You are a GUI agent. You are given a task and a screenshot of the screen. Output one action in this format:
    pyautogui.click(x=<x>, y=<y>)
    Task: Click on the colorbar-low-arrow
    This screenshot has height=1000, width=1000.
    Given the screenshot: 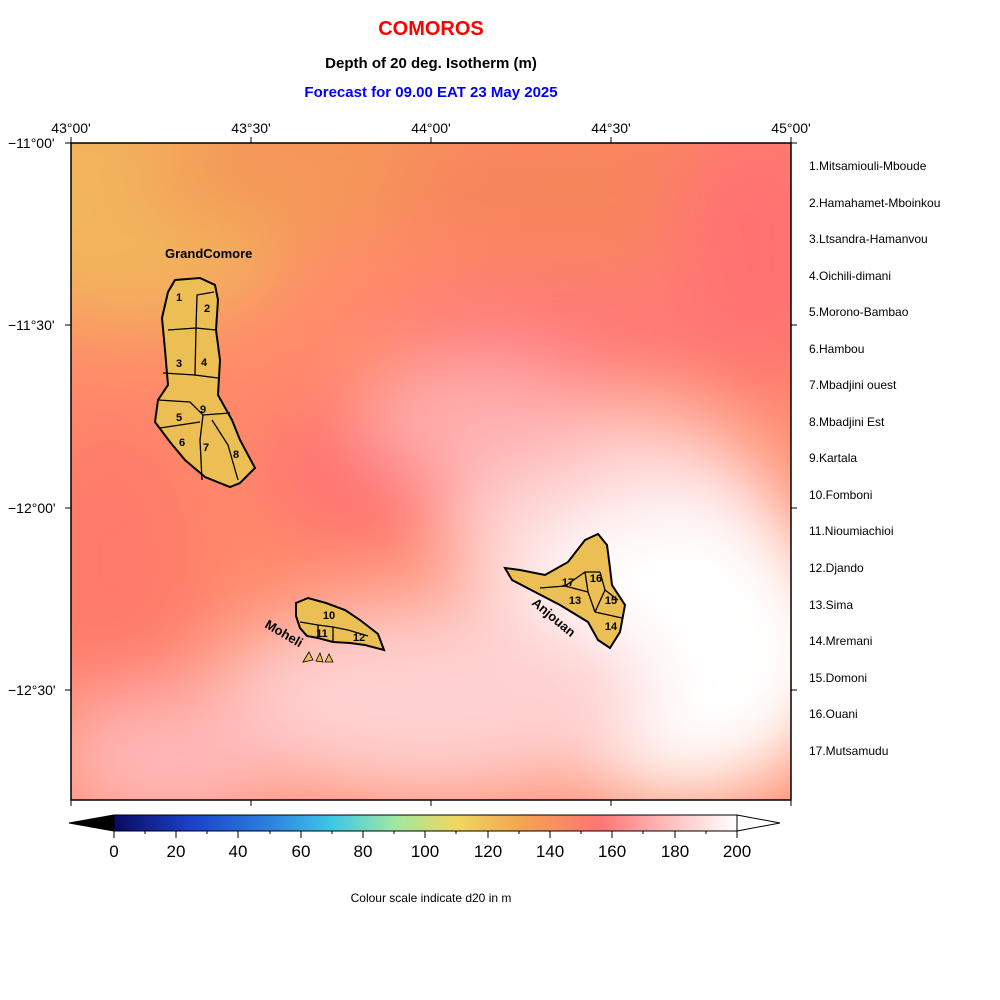 What is the action you would take?
    pyautogui.click(x=91, y=823)
    